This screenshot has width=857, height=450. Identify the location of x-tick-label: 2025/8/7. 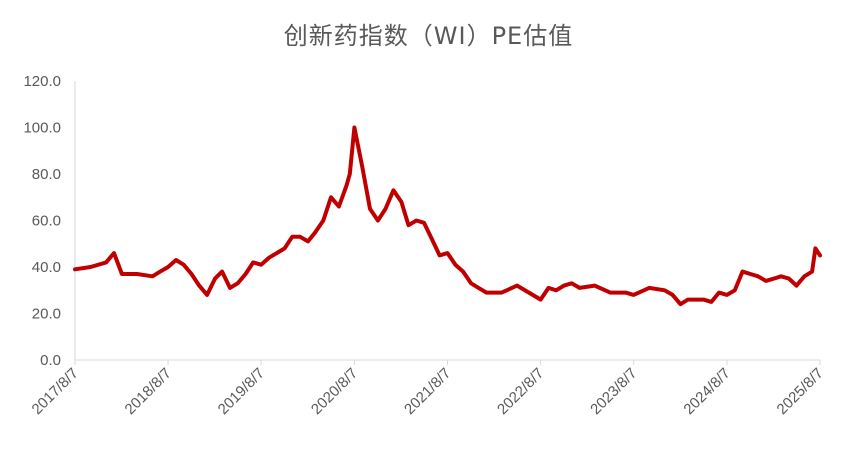
(800, 391).